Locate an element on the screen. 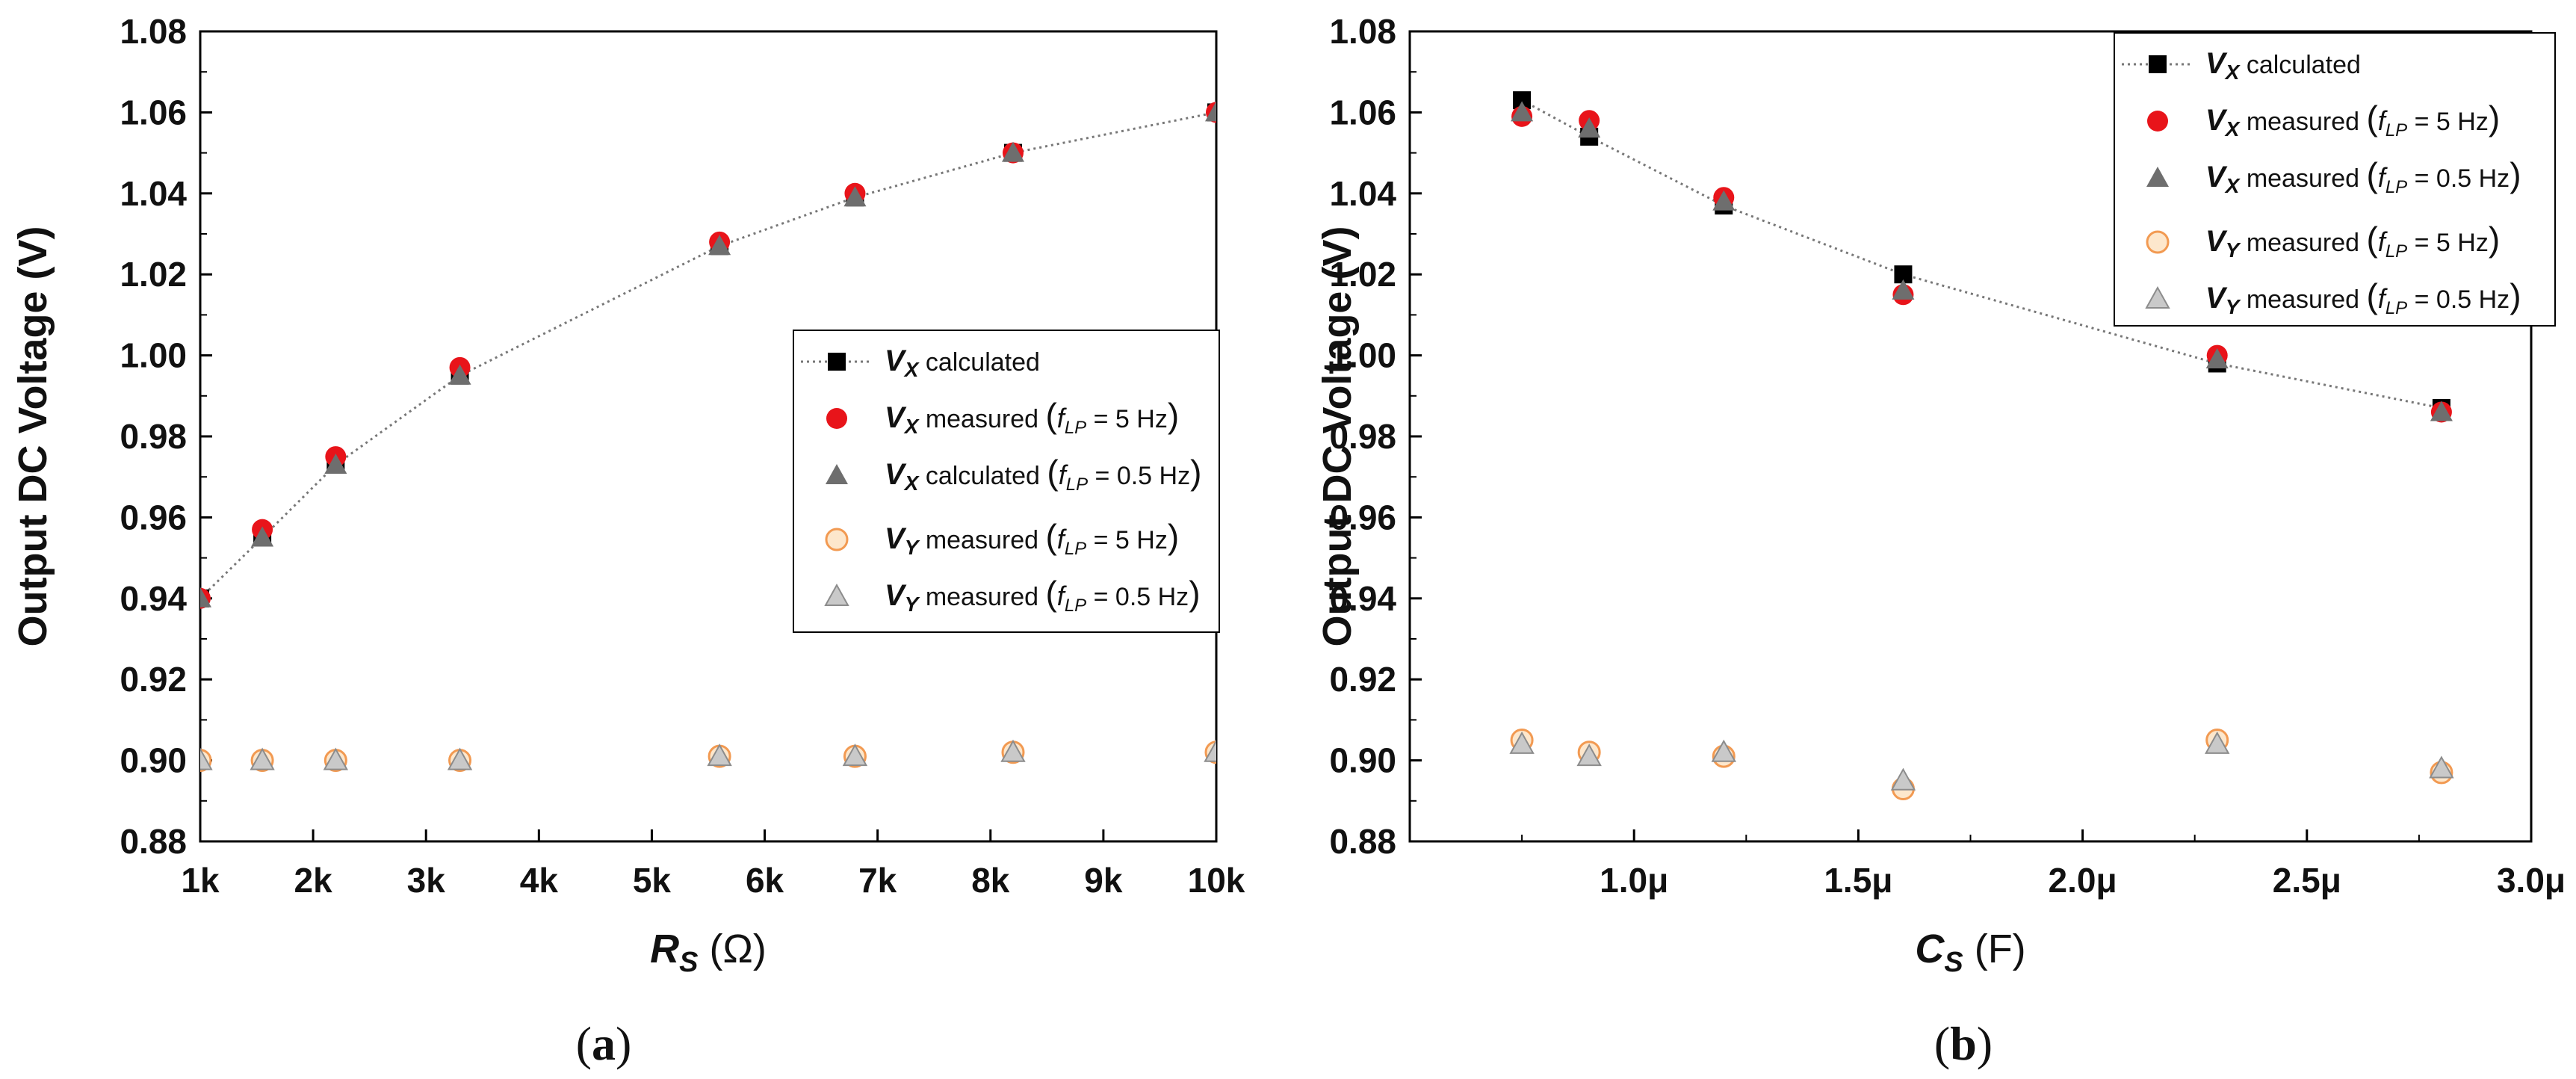 This screenshot has height=1079, width=2576. legend-label: VY measured (fLP = 5 Hz) is located at coordinates (2352, 241).